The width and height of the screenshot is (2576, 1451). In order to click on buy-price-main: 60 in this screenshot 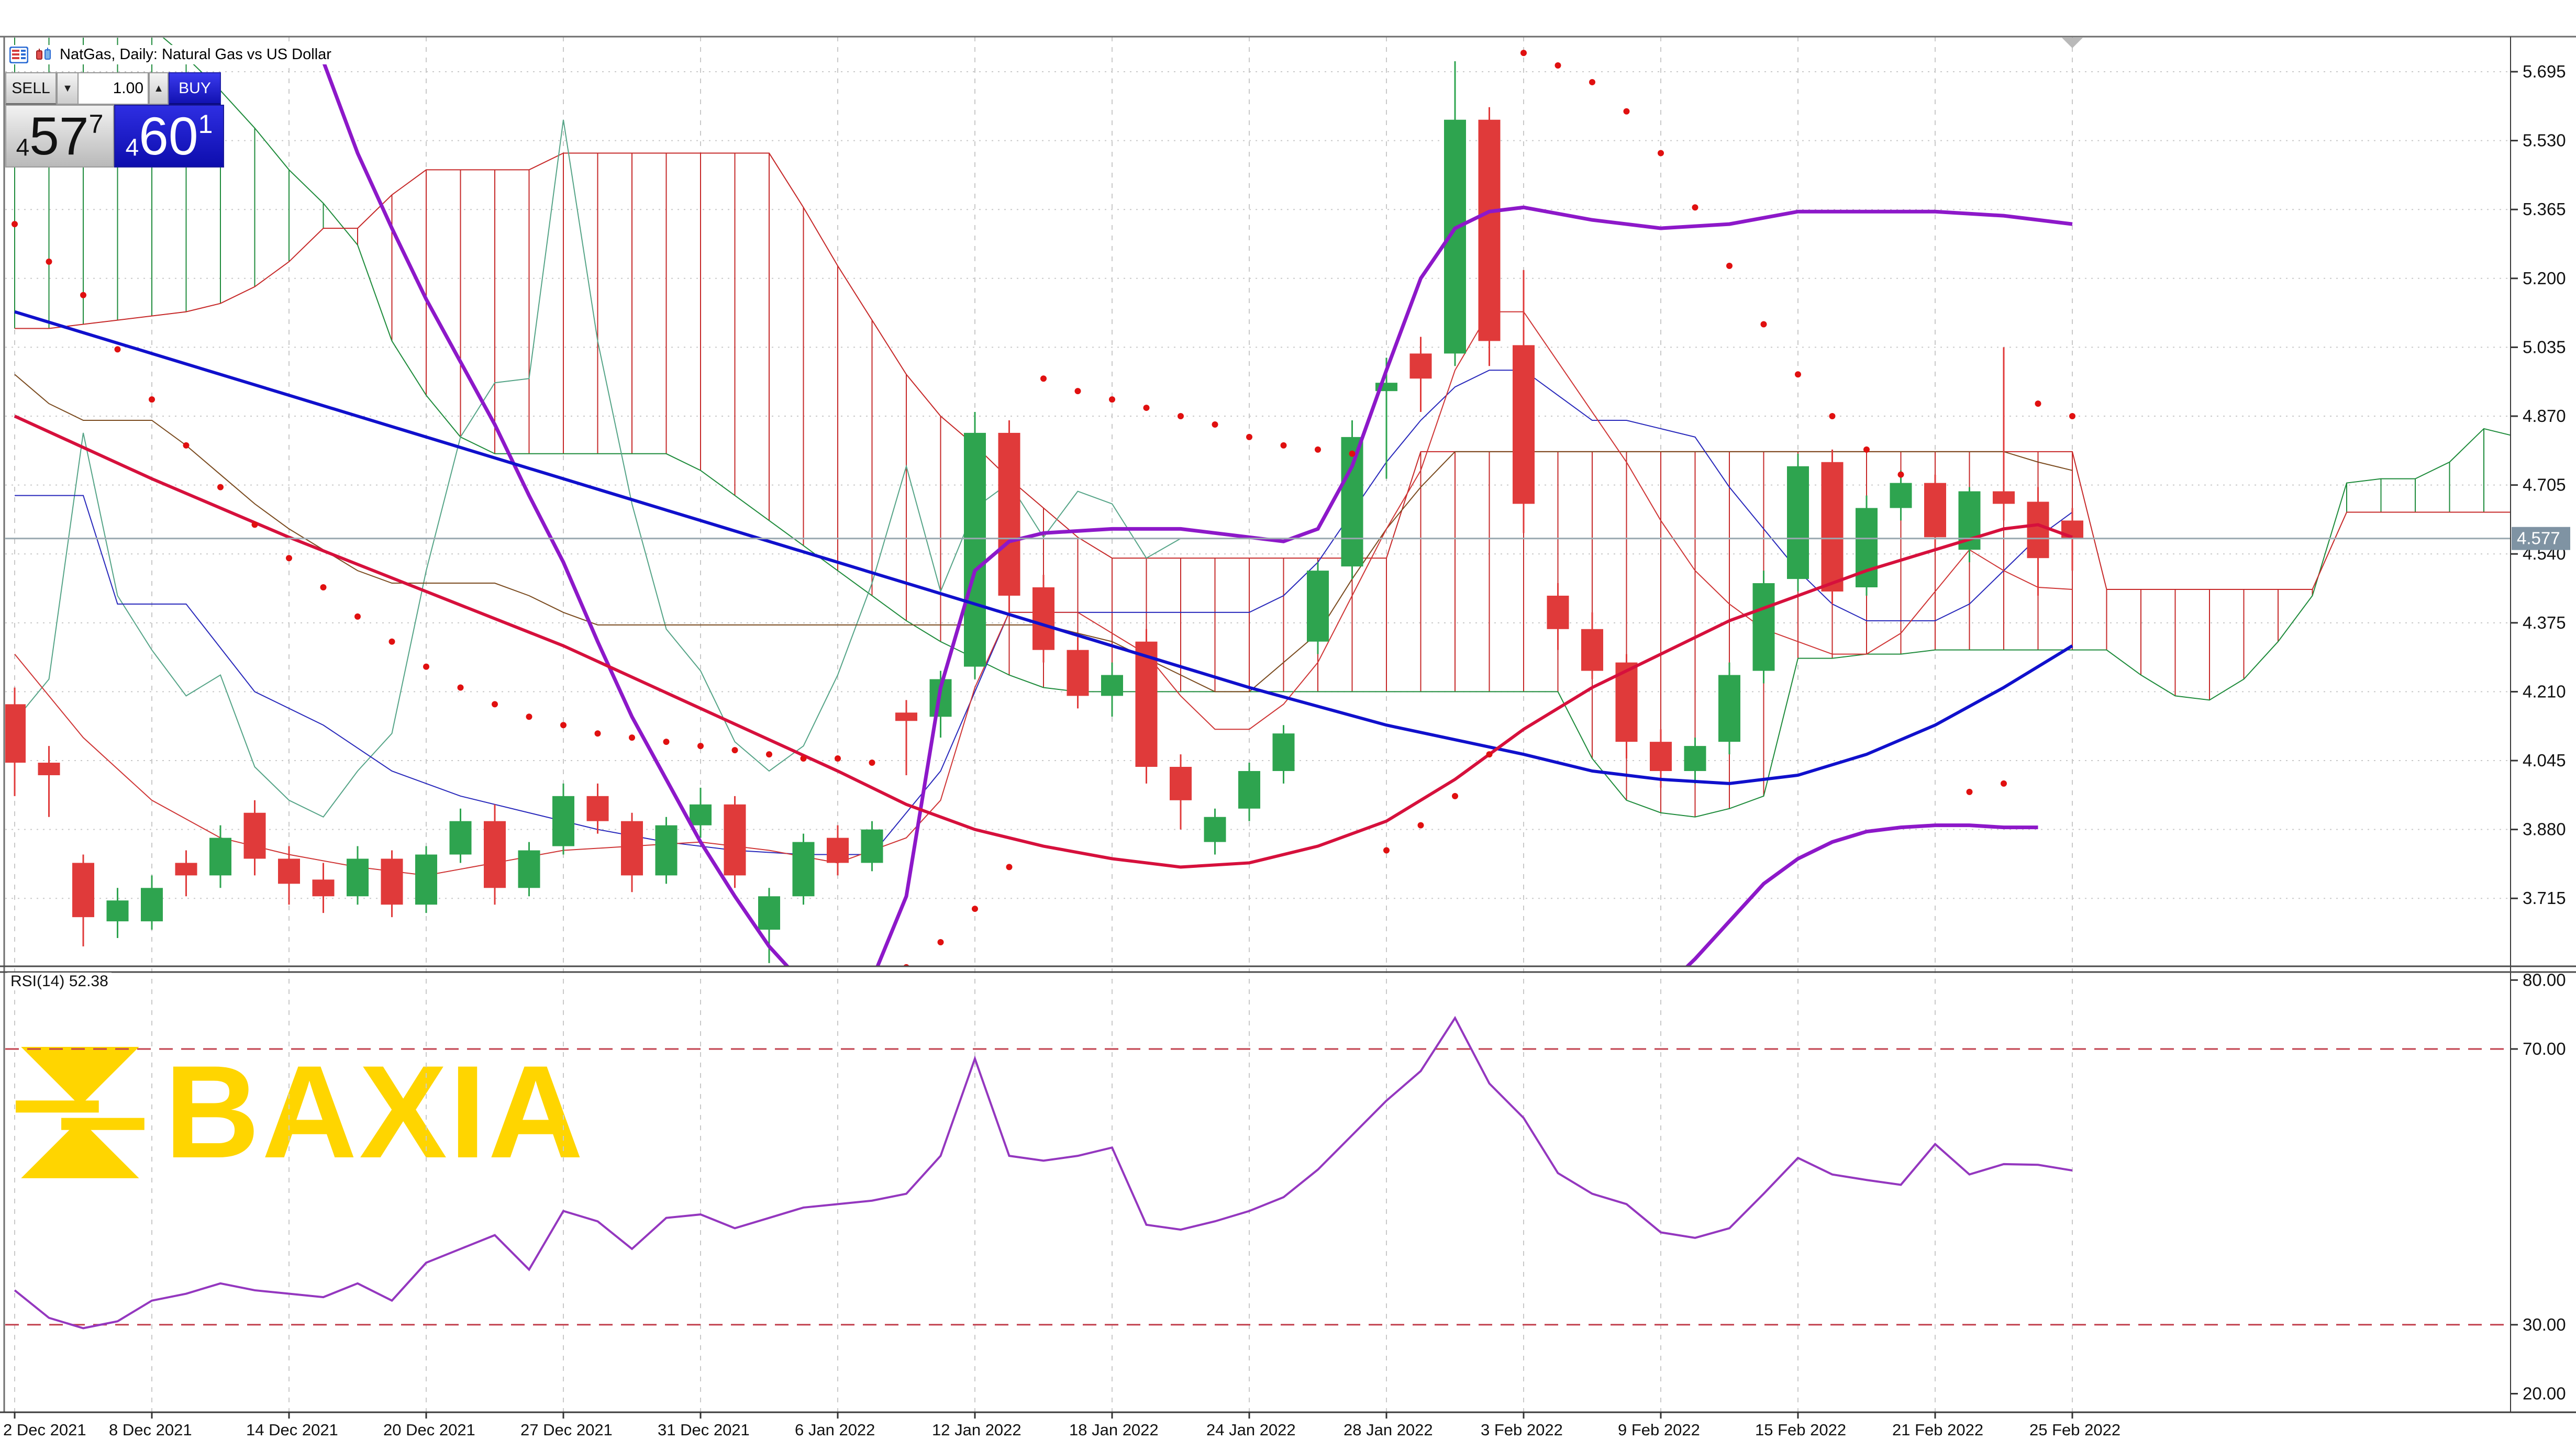, I will do `click(168, 136)`.